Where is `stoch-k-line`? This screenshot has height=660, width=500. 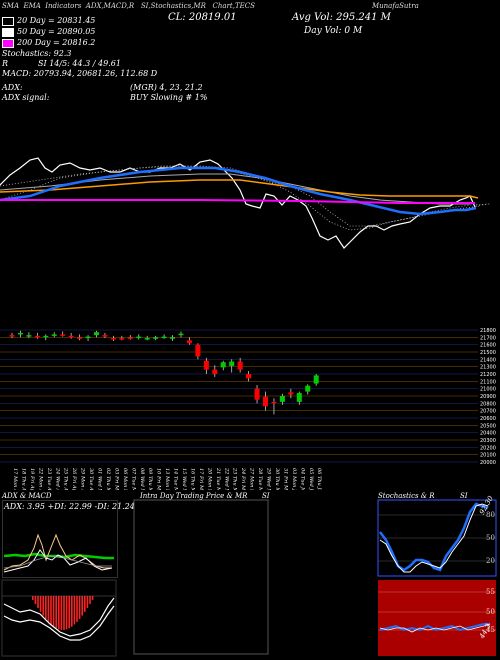 stoch-k-line is located at coordinates (434, 537).